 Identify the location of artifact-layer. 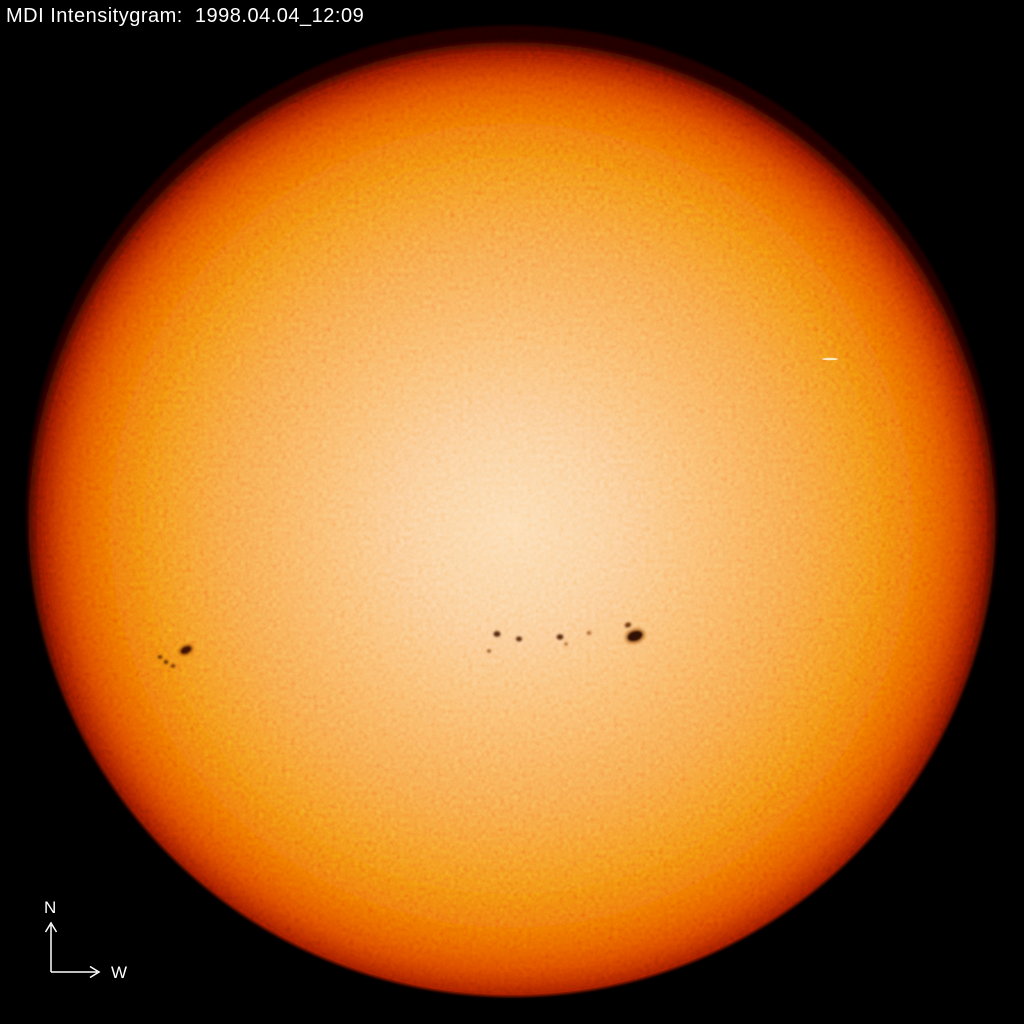
(862, 300).